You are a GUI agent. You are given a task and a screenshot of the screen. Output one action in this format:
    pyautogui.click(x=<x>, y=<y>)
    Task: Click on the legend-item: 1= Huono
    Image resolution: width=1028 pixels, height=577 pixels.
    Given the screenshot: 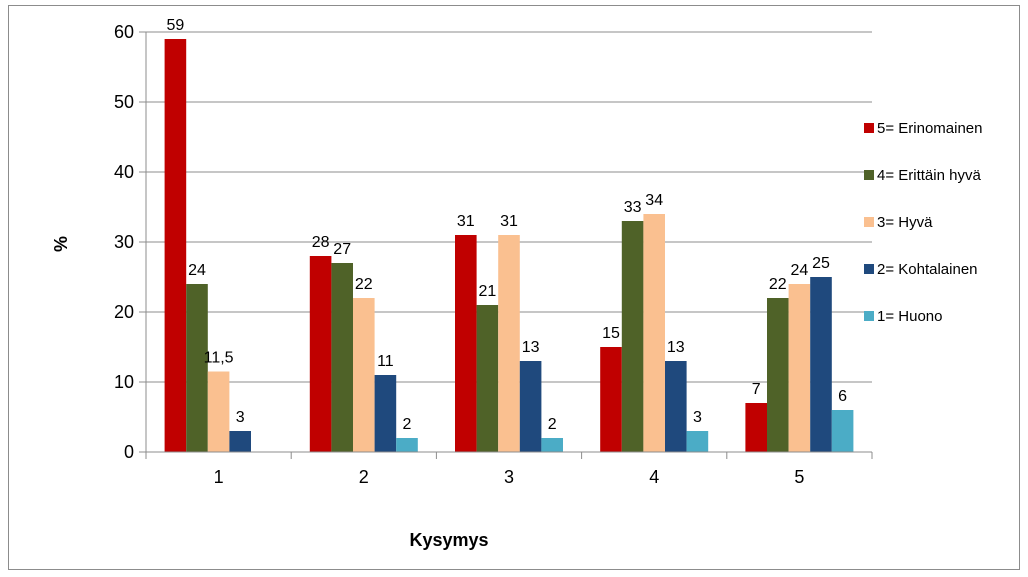 What is the action you would take?
    pyautogui.click(x=903, y=316)
    